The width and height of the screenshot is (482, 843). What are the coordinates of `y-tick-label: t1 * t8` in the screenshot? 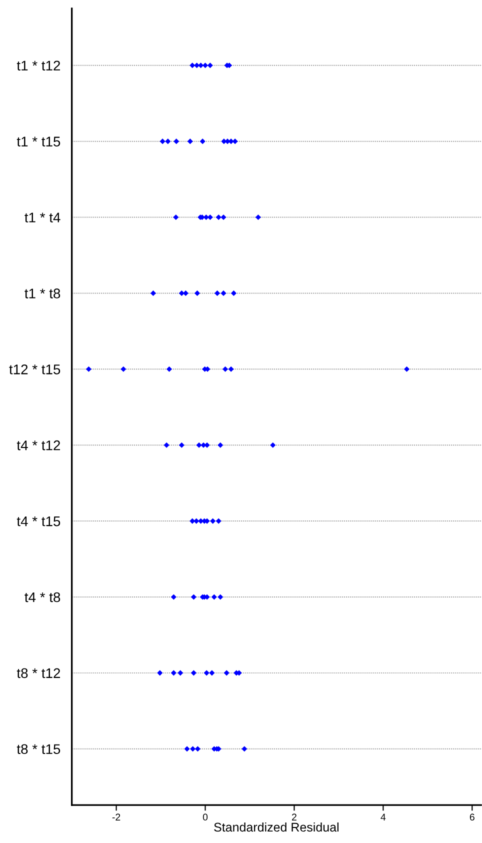 It's located at (42, 293).